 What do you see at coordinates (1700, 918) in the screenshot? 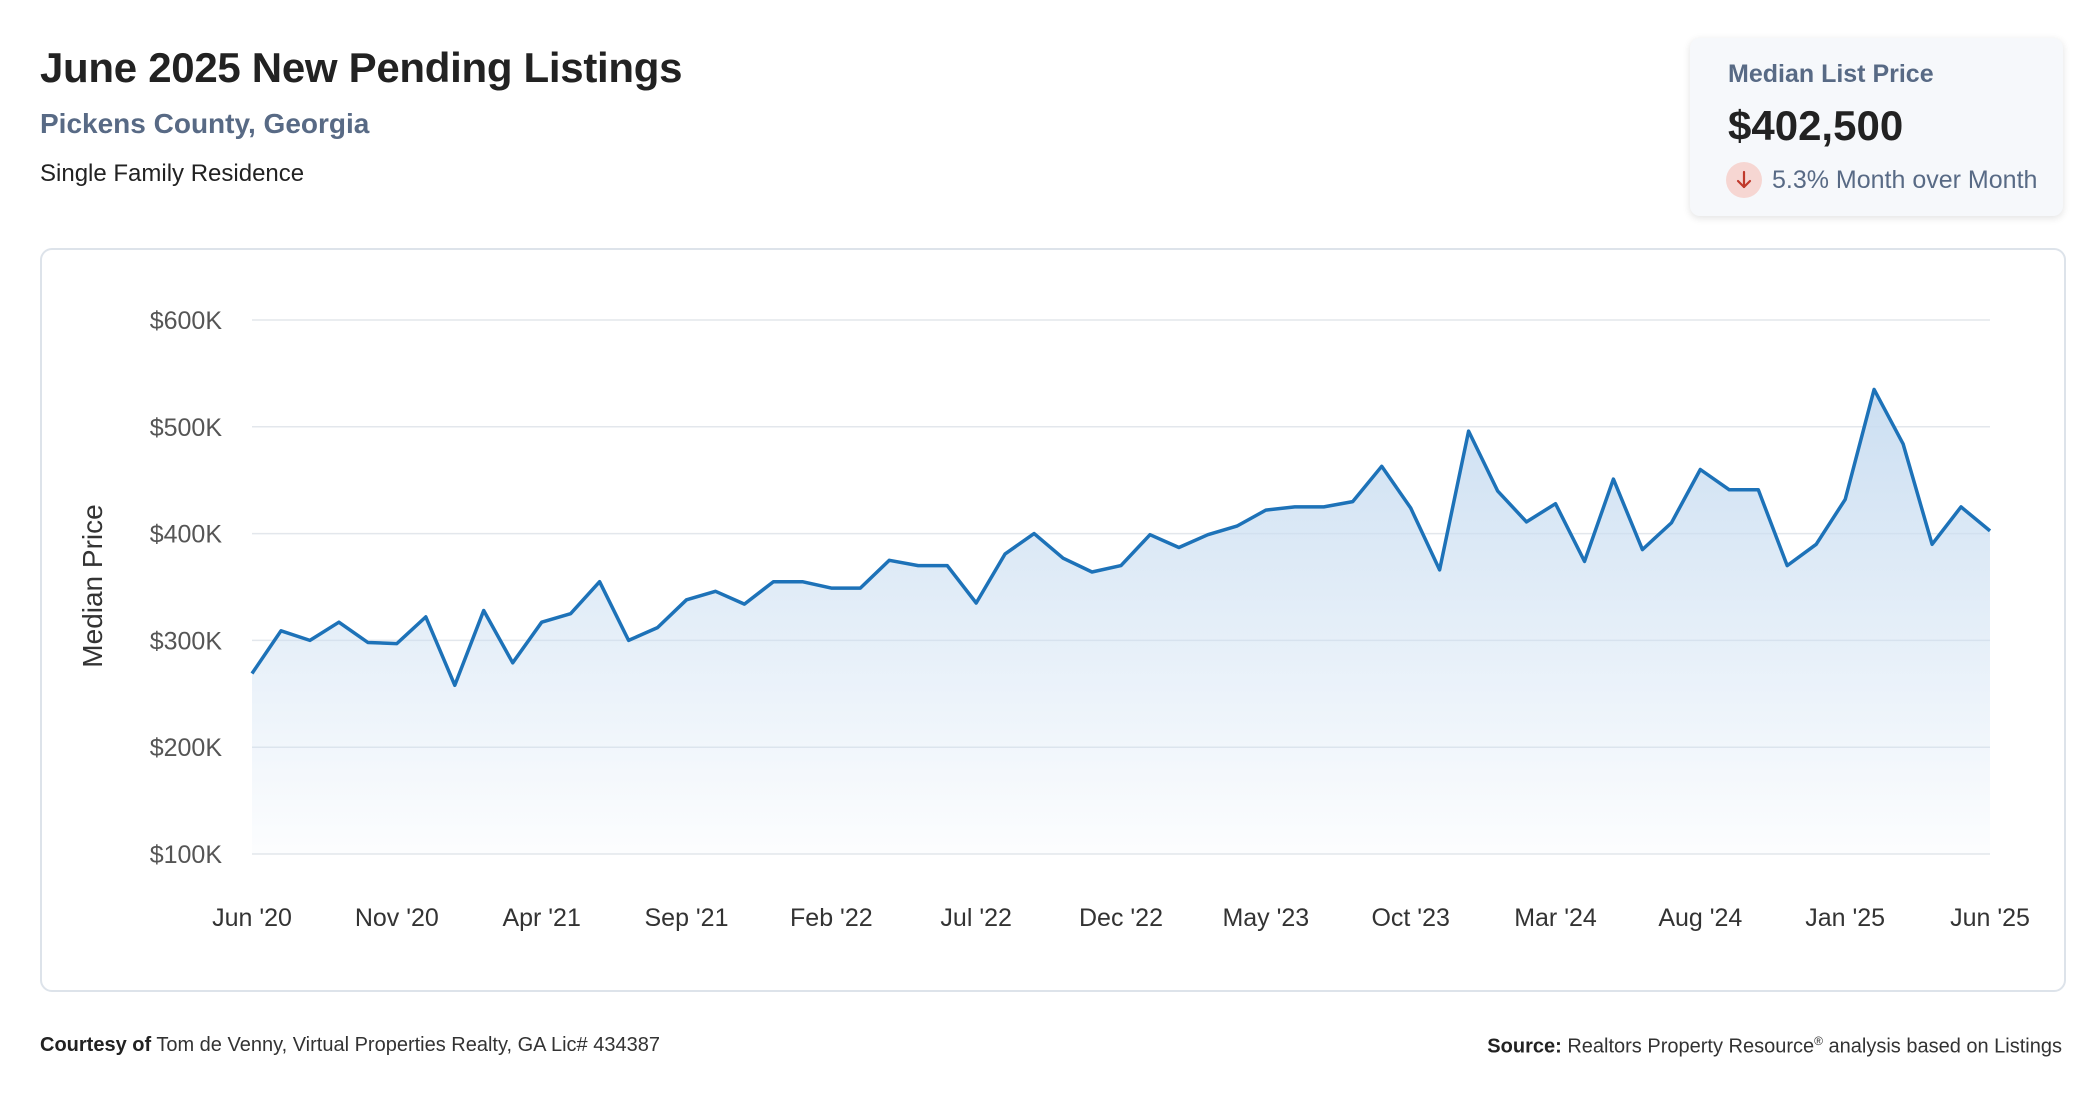
I see `x-tick-label: Aug '24` at bounding box center [1700, 918].